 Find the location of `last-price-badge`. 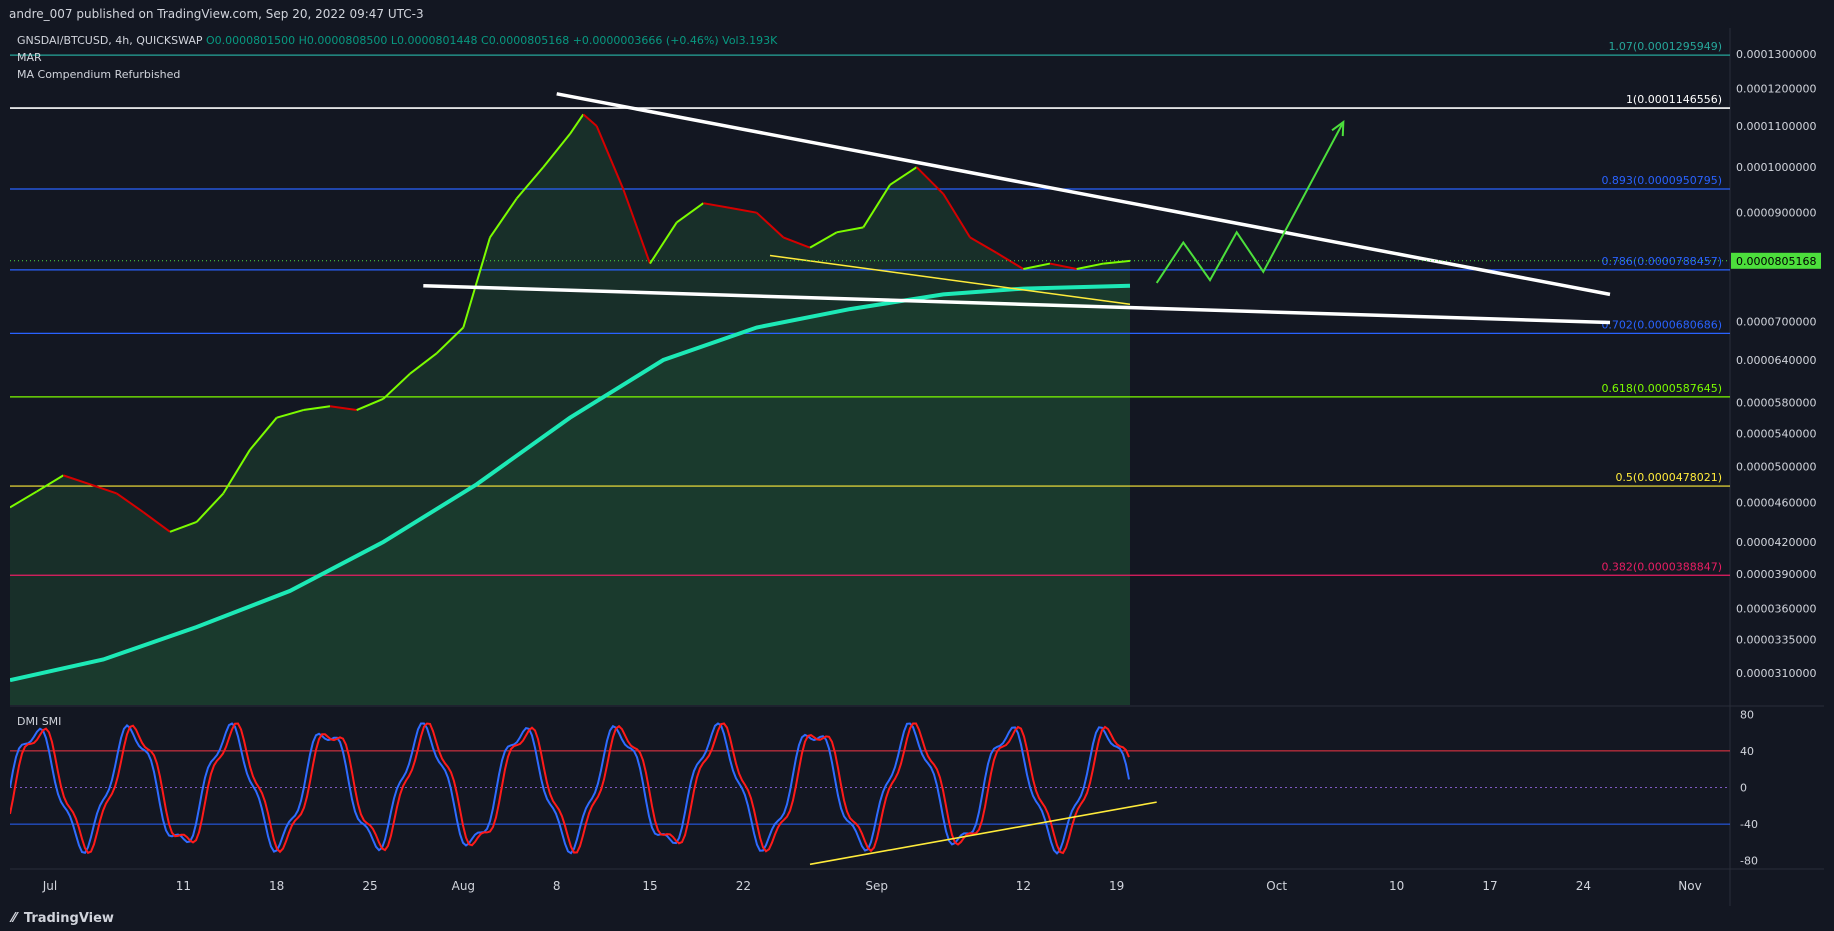

last-price-badge is located at coordinates (1776, 260).